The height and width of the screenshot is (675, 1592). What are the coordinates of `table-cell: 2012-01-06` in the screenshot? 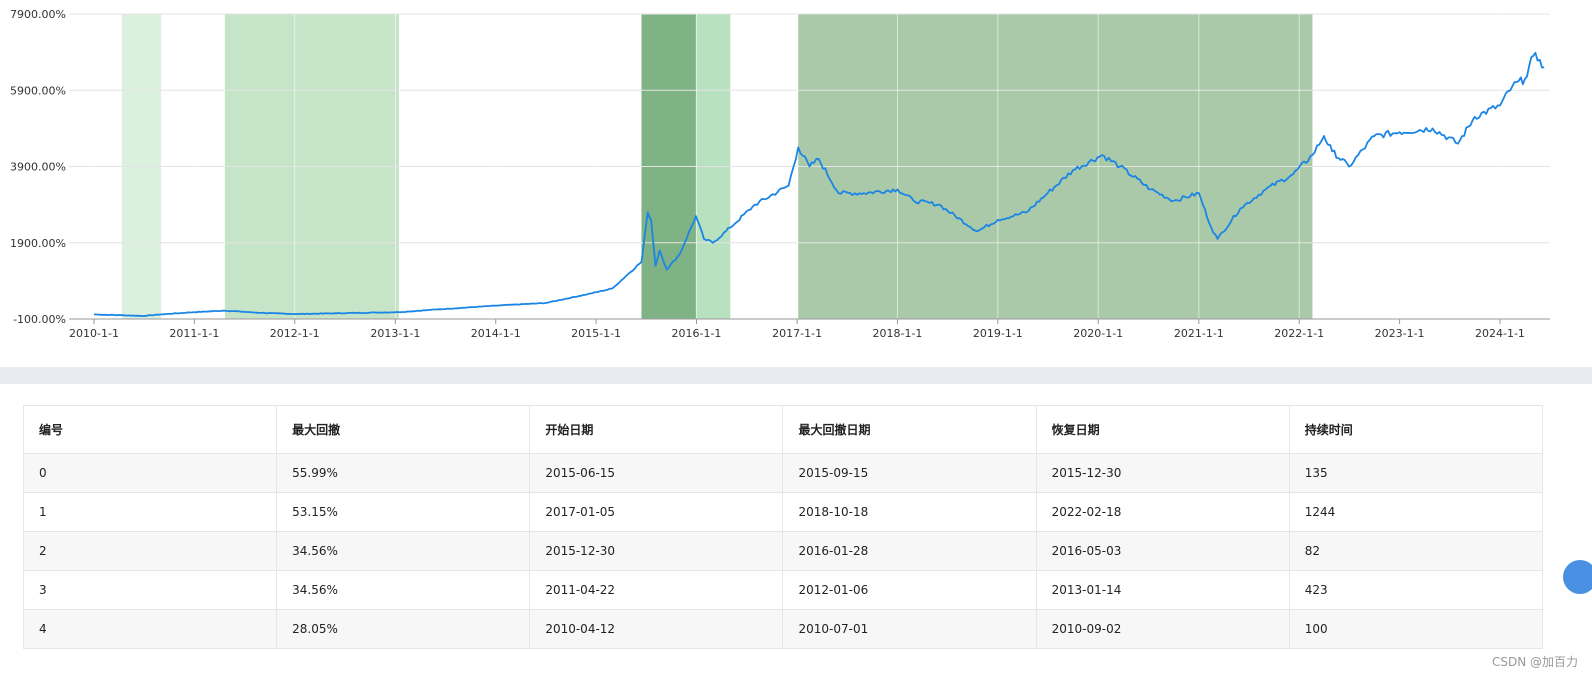 It's located at (909, 590).